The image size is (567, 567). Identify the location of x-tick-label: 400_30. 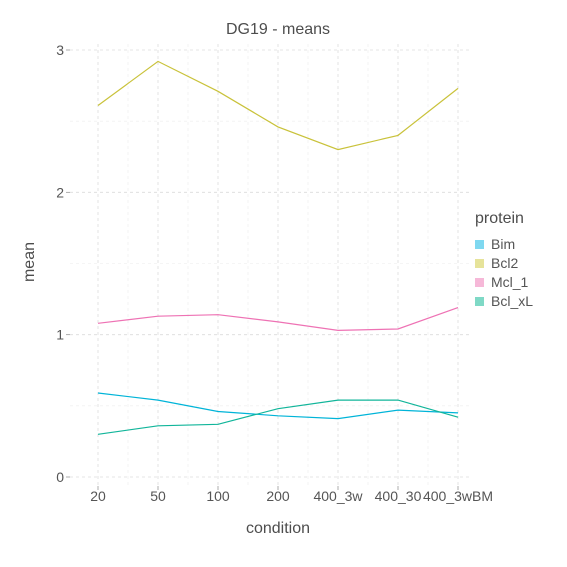
(398, 496).